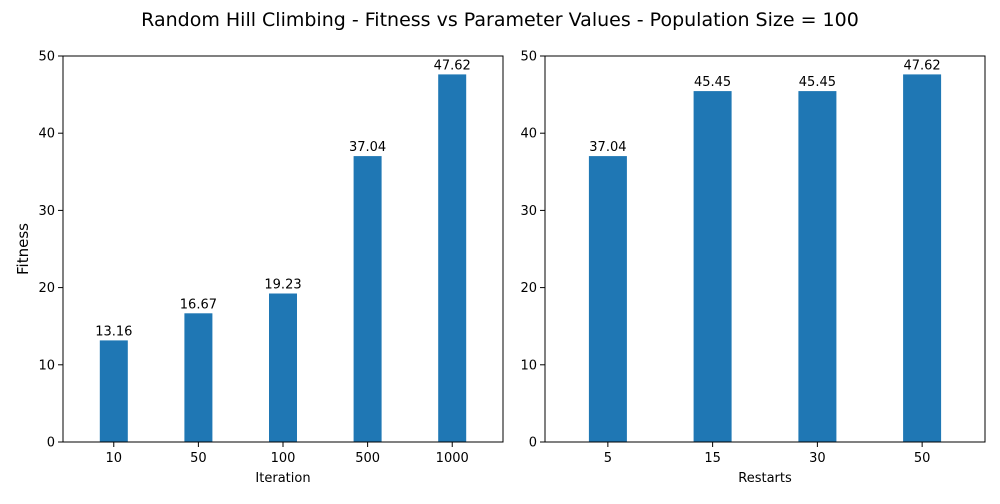 This screenshot has height=504, width=1000. What do you see at coordinates (113, 458) in the screenshot?
I see `iteration-xtick-label-10: 10` at bounding box center [113, 458].